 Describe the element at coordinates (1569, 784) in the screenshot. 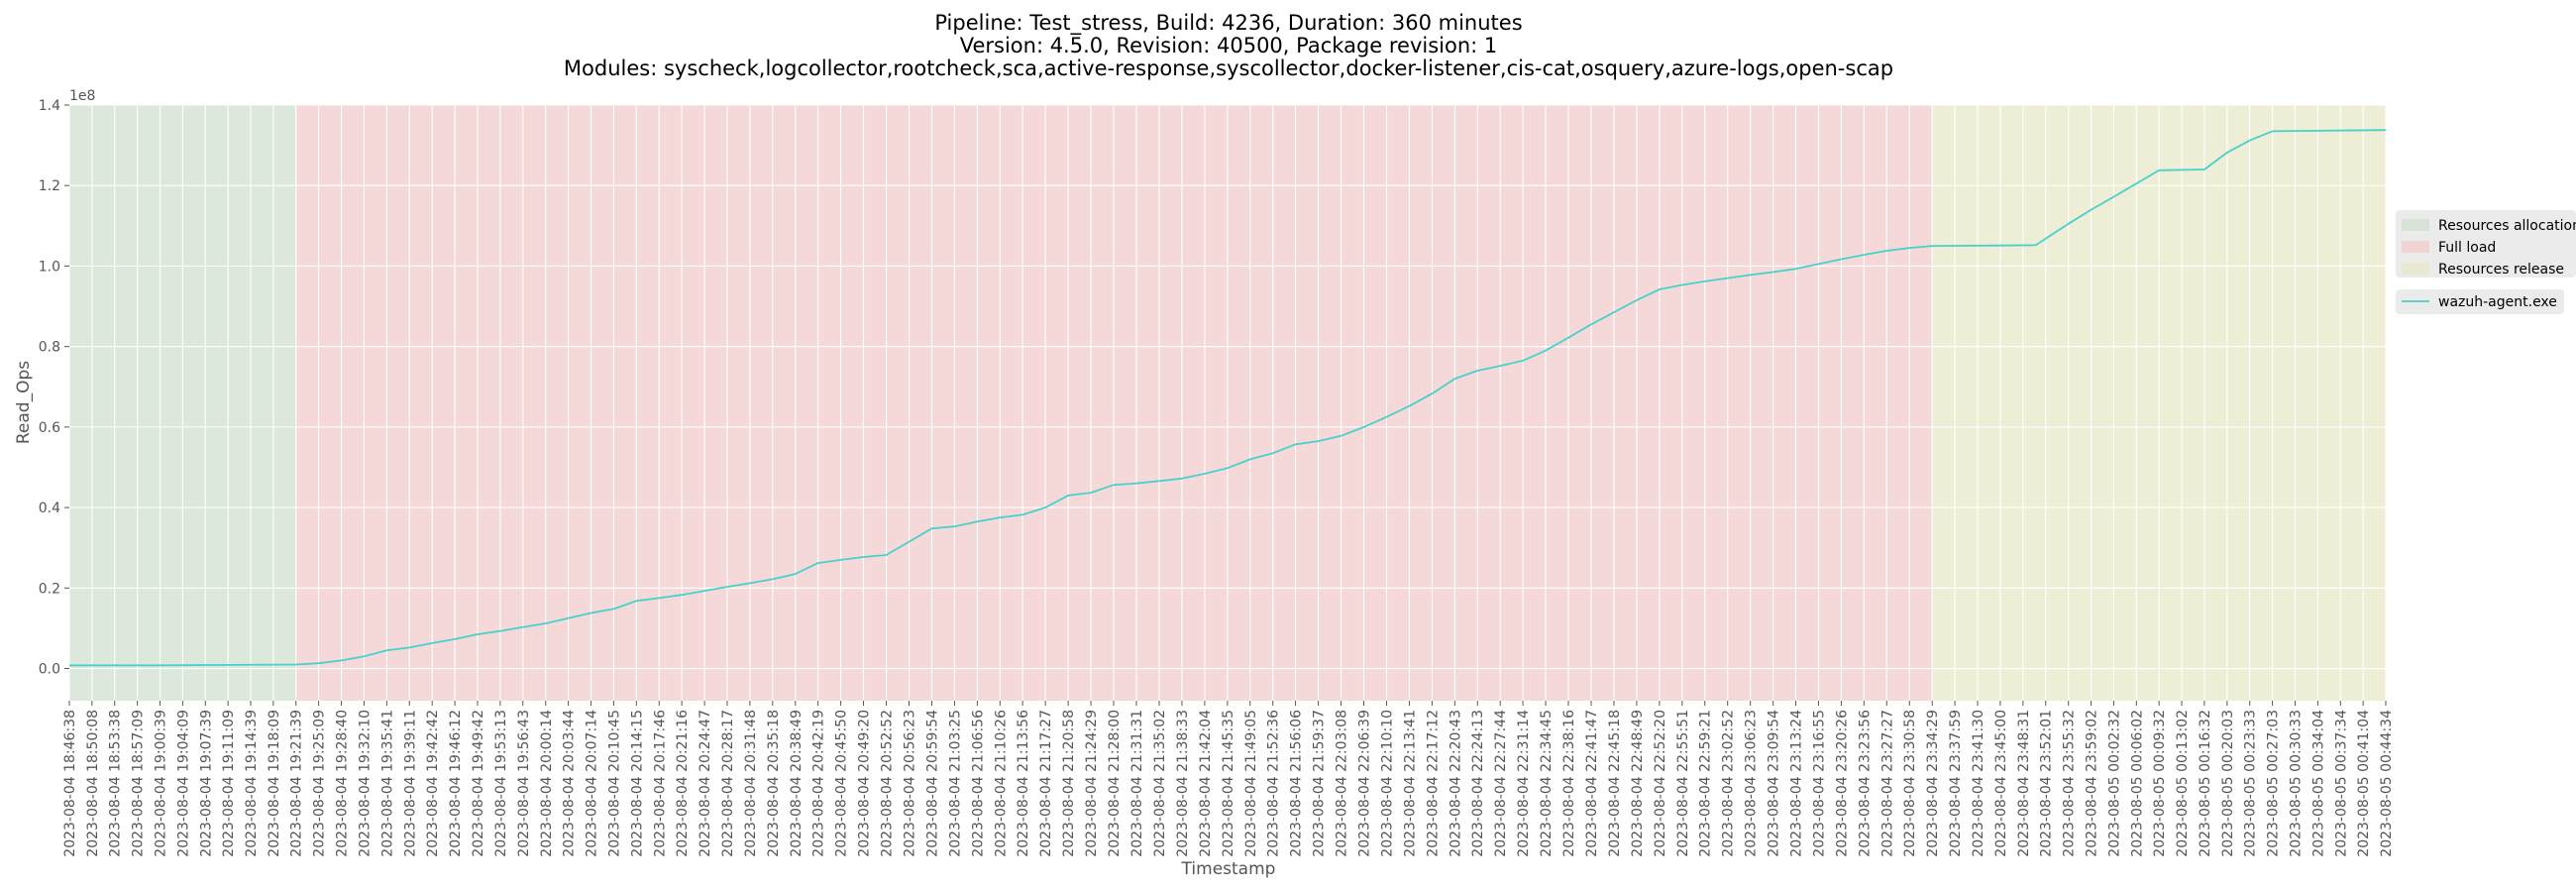

I see `x-tick-label: 2023-08-04 22:38:16` at that location.